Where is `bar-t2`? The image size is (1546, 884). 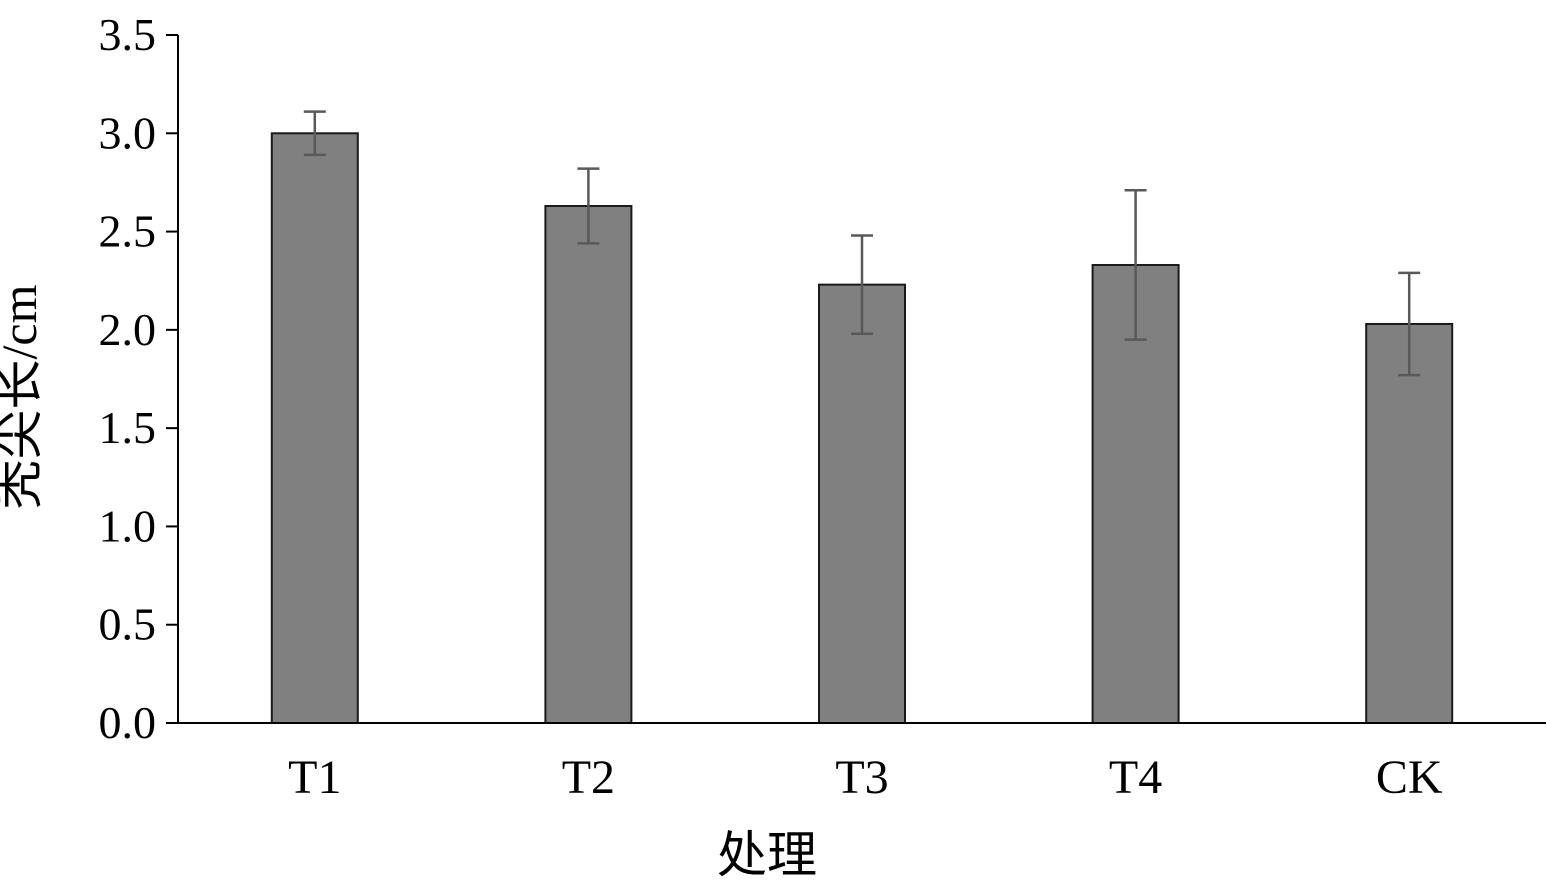
bar-t2 is located at coordinates (588, 464).